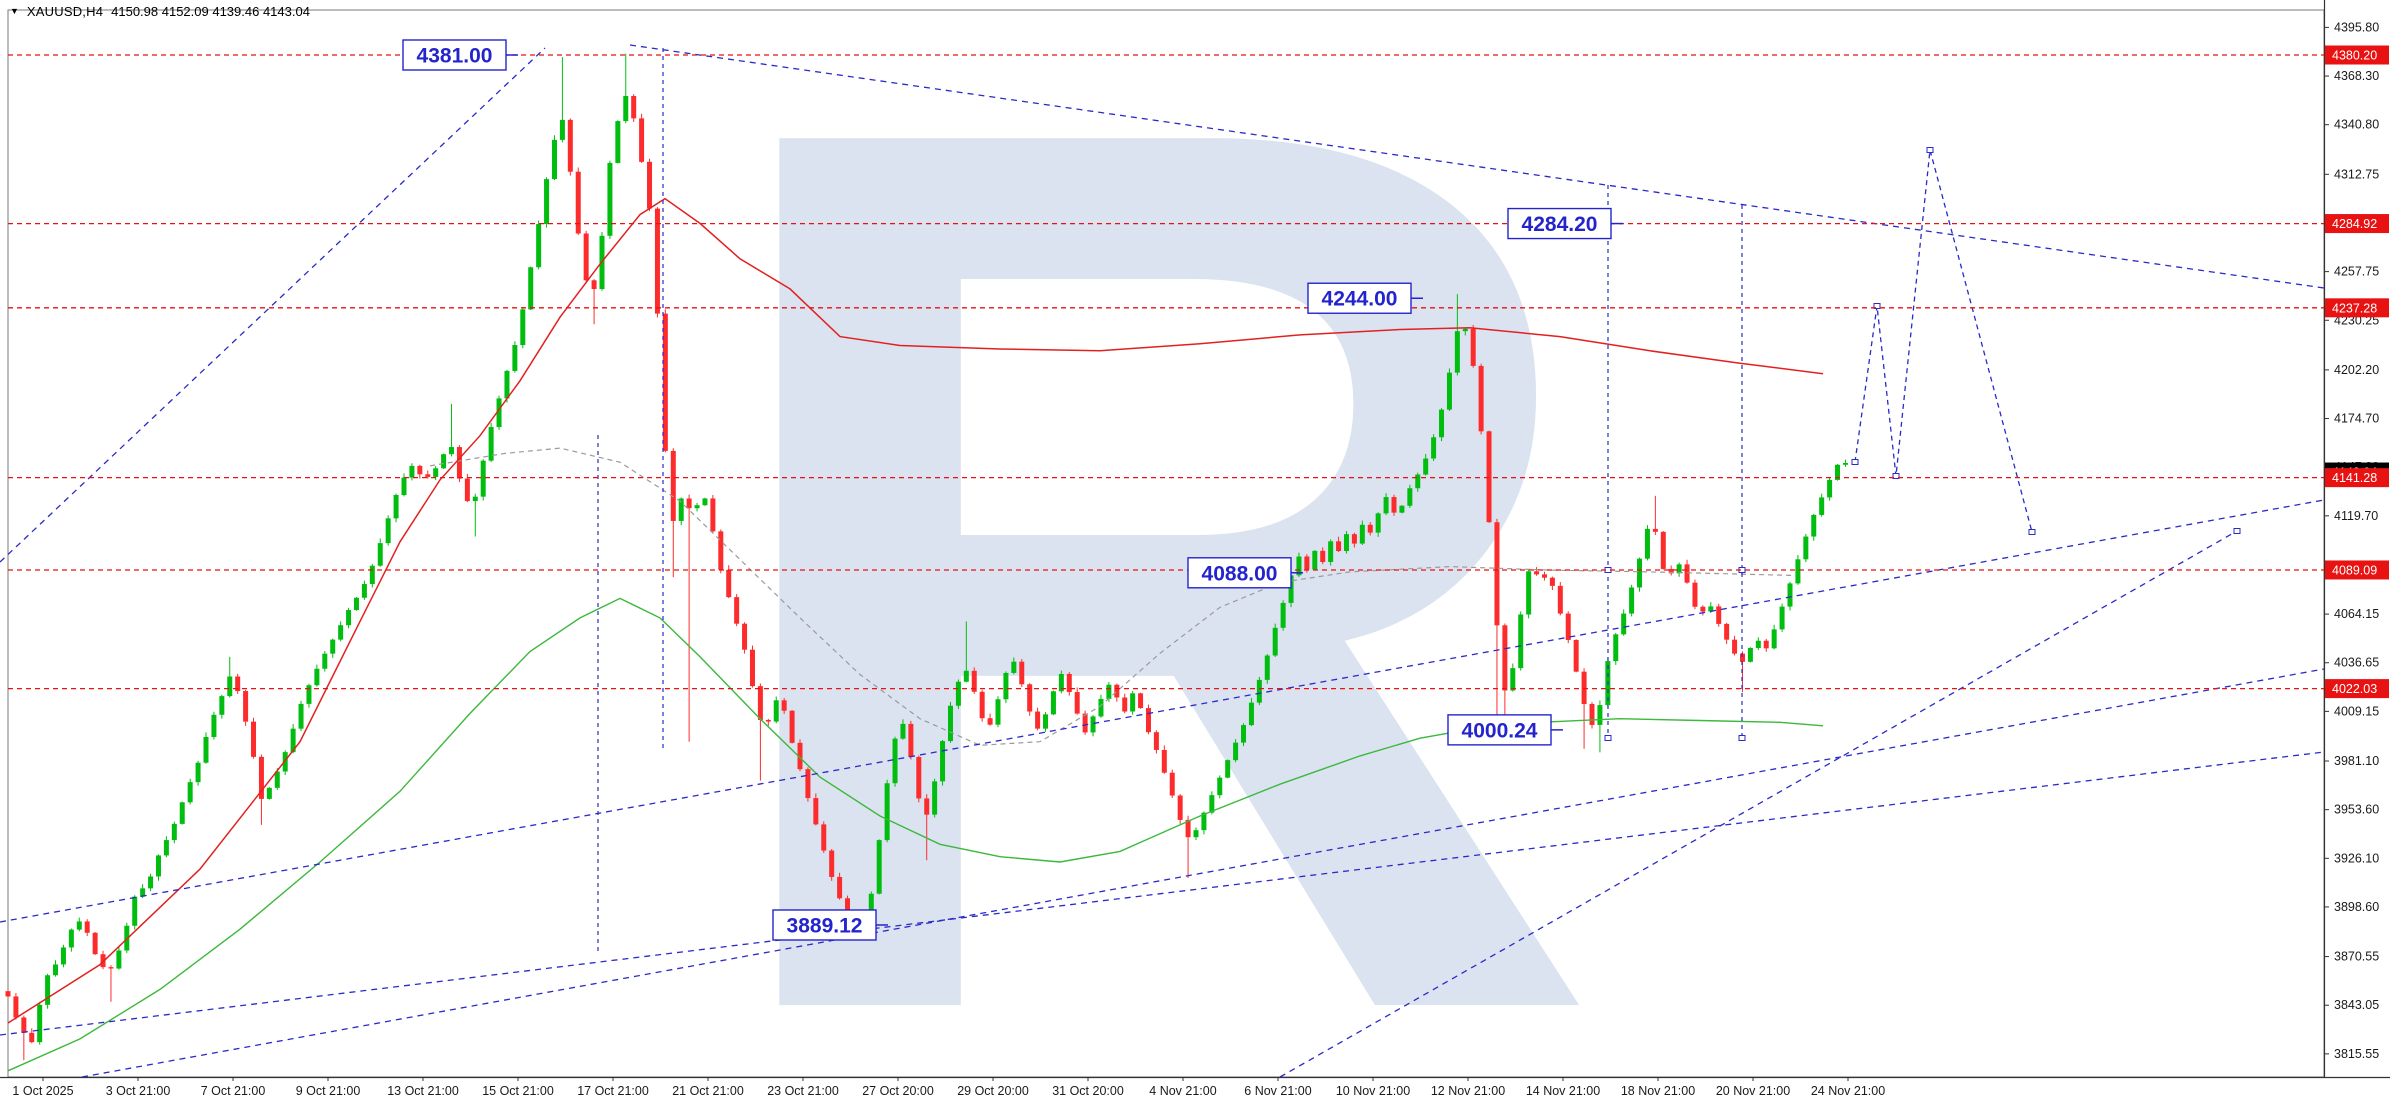 This screenshot has height=1100, width=2390. What do you see at coordinates (2356, 810) in the screenshot?
I see `svg-text: 3953.60` at bounding box center [2356, 810].